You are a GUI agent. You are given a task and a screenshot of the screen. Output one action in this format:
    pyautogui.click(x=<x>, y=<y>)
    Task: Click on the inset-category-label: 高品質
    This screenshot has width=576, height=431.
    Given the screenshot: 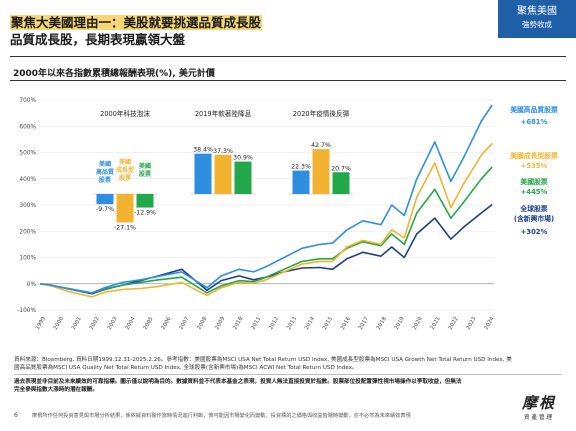 What is the action you would take?
    pyautogui.click(x=105, y=172)
    